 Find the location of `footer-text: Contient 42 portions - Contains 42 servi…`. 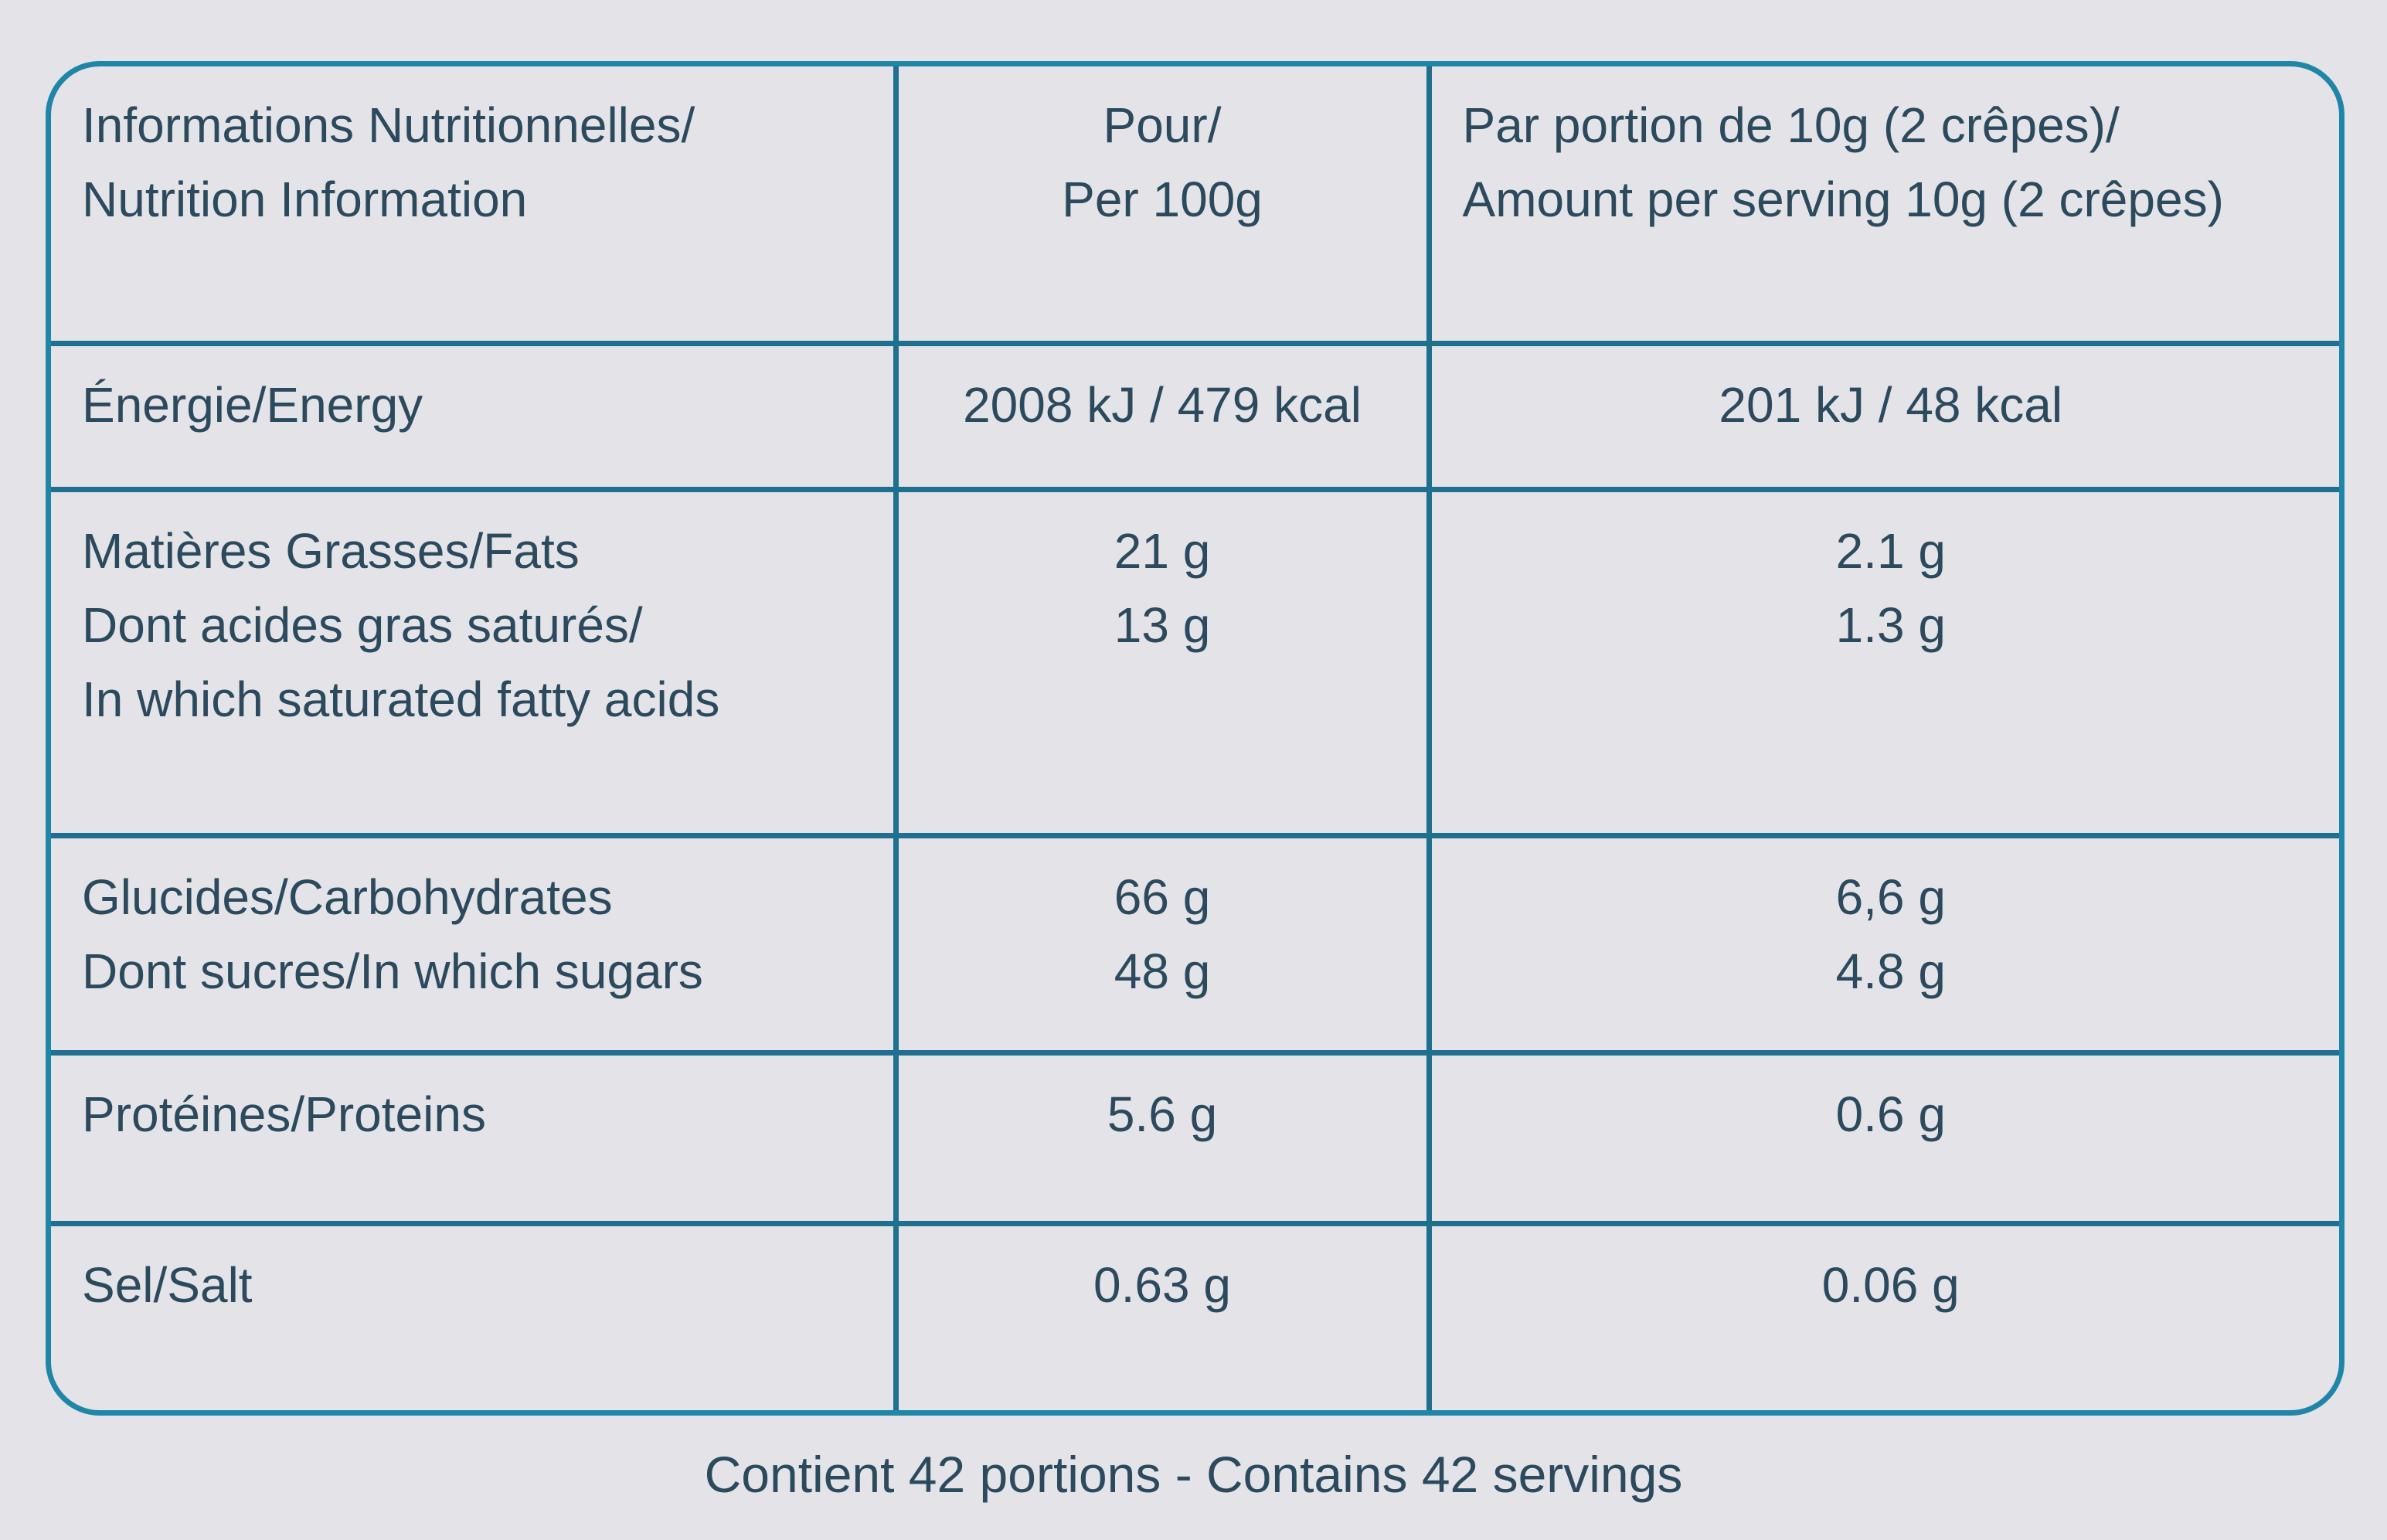

footer-text: Contient 42 portions - Contains 42 servi… is located at coordinates (1193, 1474).